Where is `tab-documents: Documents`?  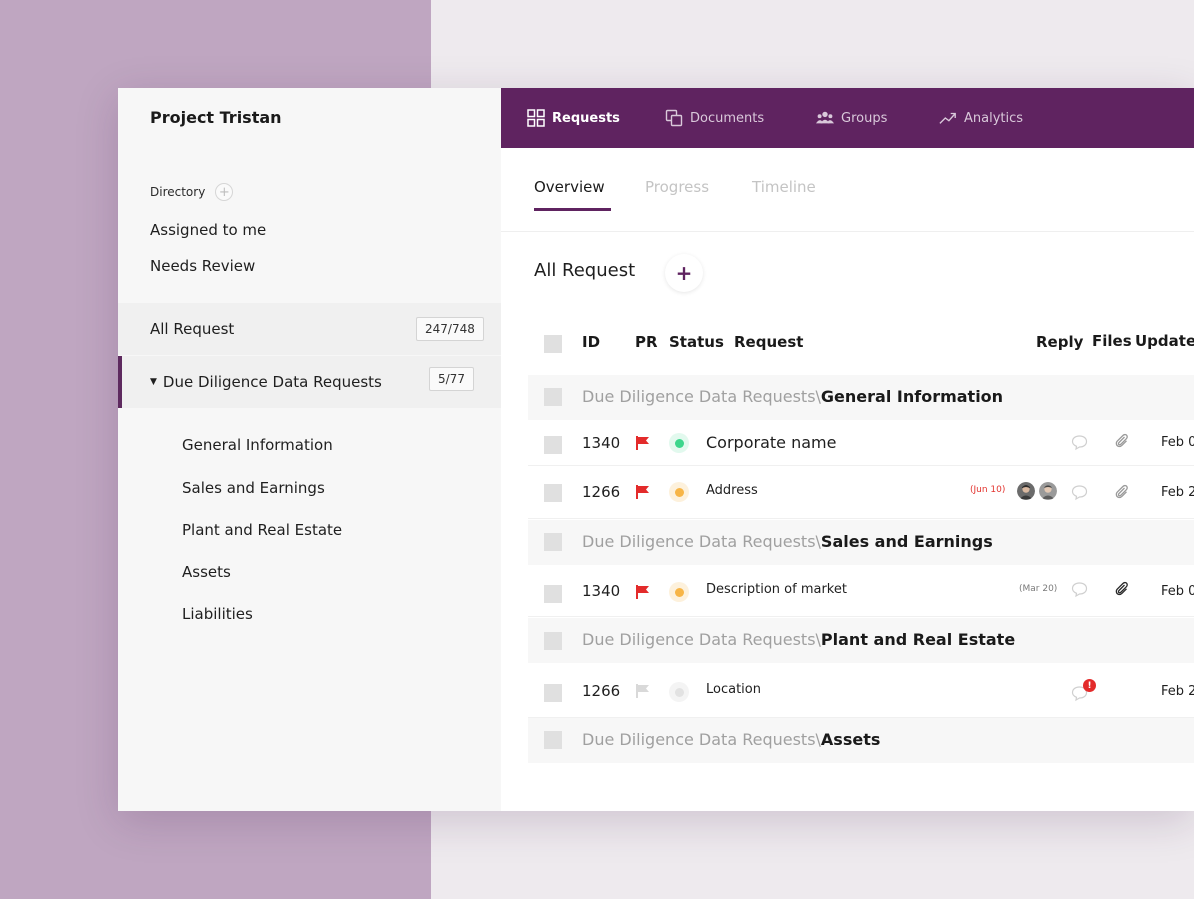
tab-documents: Documents is located at coordinates (714, 118).